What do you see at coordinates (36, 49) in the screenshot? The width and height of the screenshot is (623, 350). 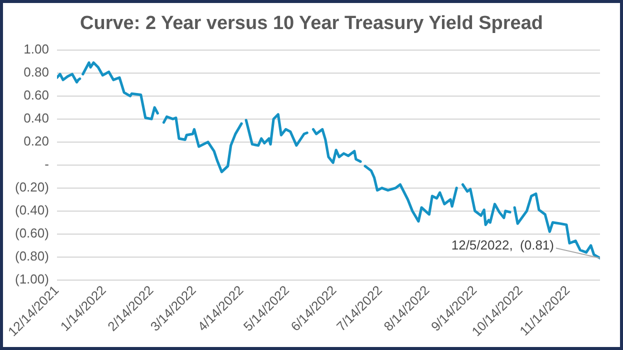 I see `y-tick-label: 1.00` at bounding box center [36, 49].